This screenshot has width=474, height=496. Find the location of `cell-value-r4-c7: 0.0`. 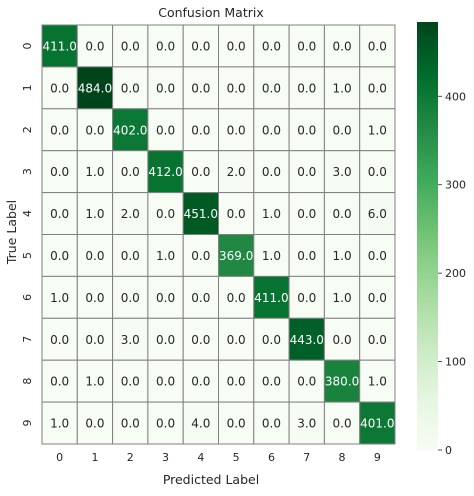

cell-value-r4-c7: 0.0 is located at coordinates (306, 214).